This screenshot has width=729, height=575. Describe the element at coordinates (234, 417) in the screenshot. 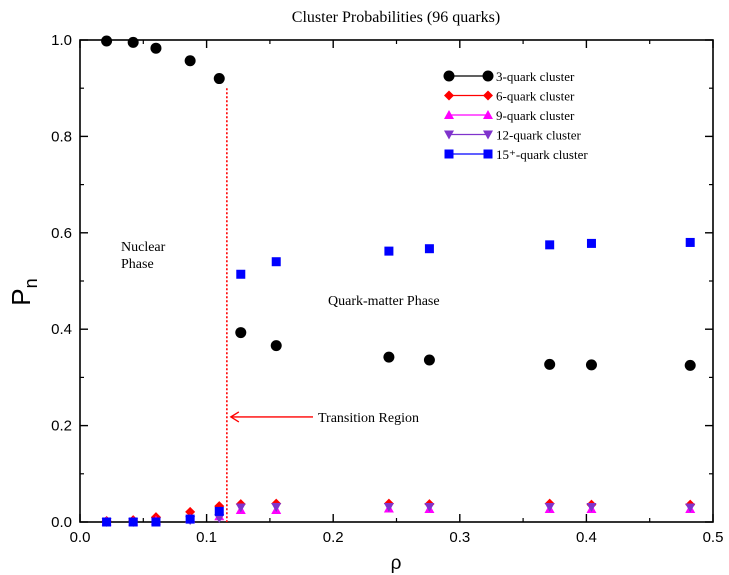

I see `transition-arrowhead-icon` at that location.